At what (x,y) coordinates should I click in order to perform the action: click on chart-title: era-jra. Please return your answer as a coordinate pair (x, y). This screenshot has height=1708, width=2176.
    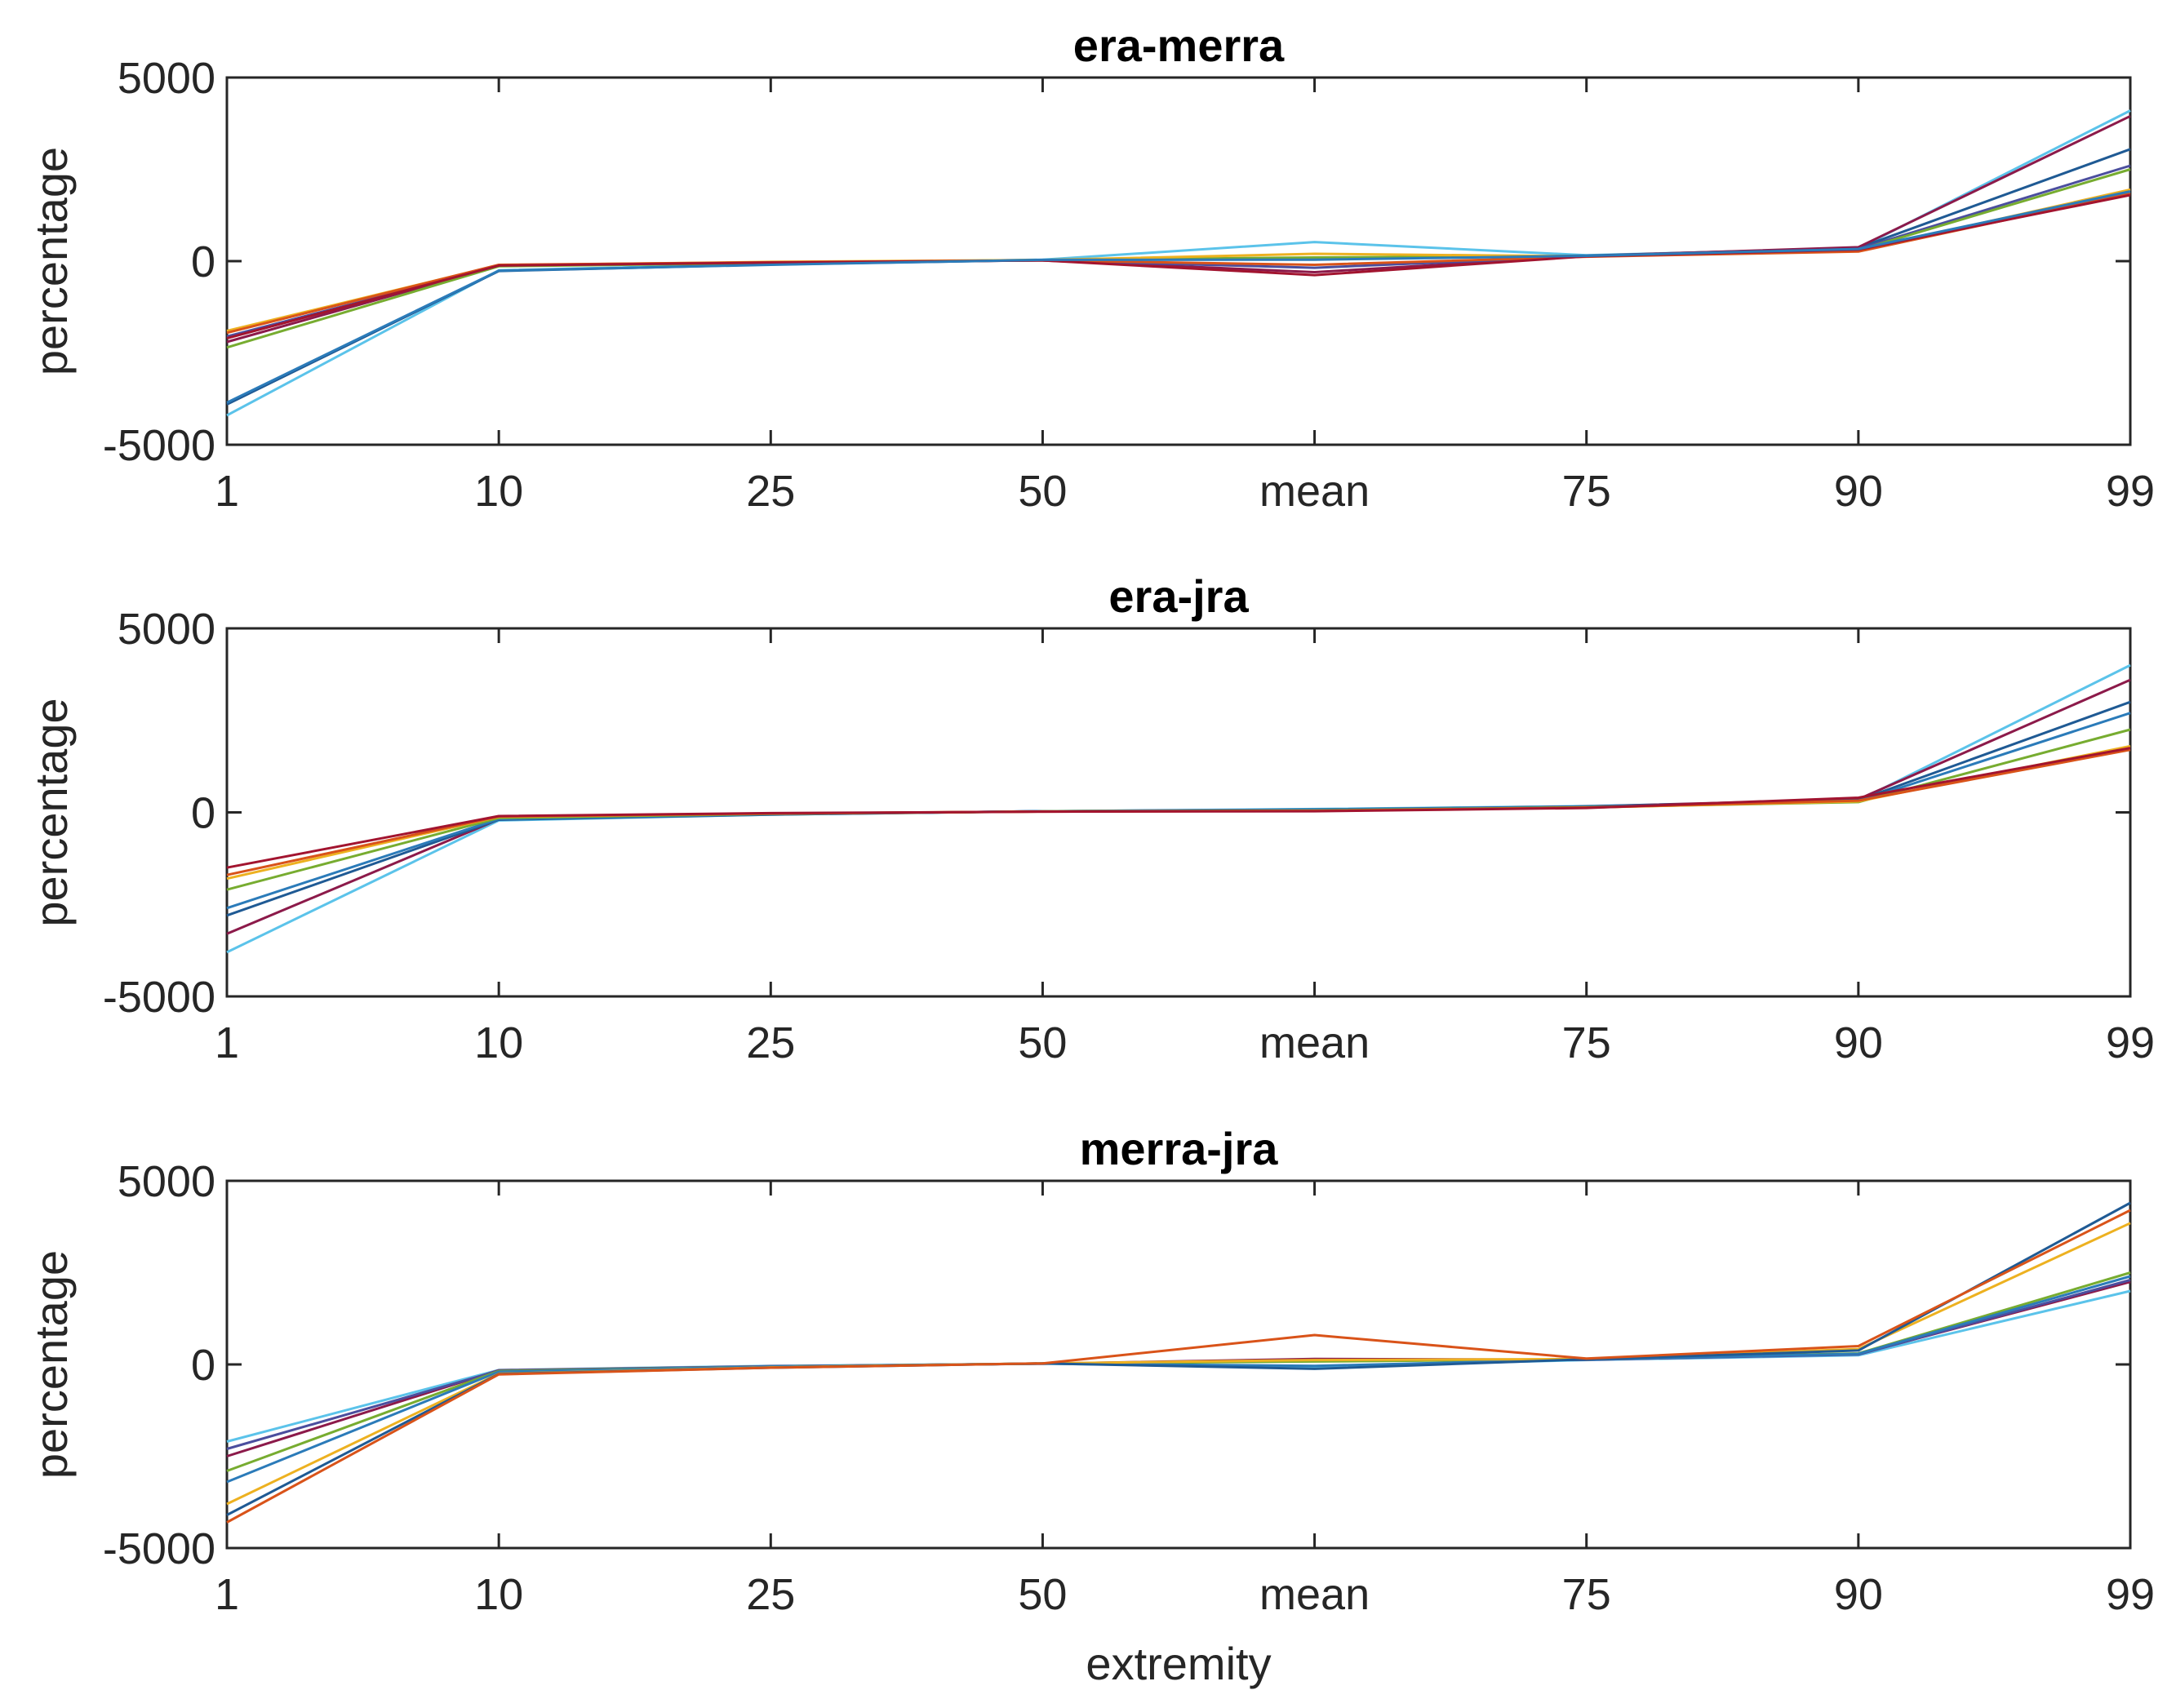
    Looking at the image, I should click on (1178, 596).